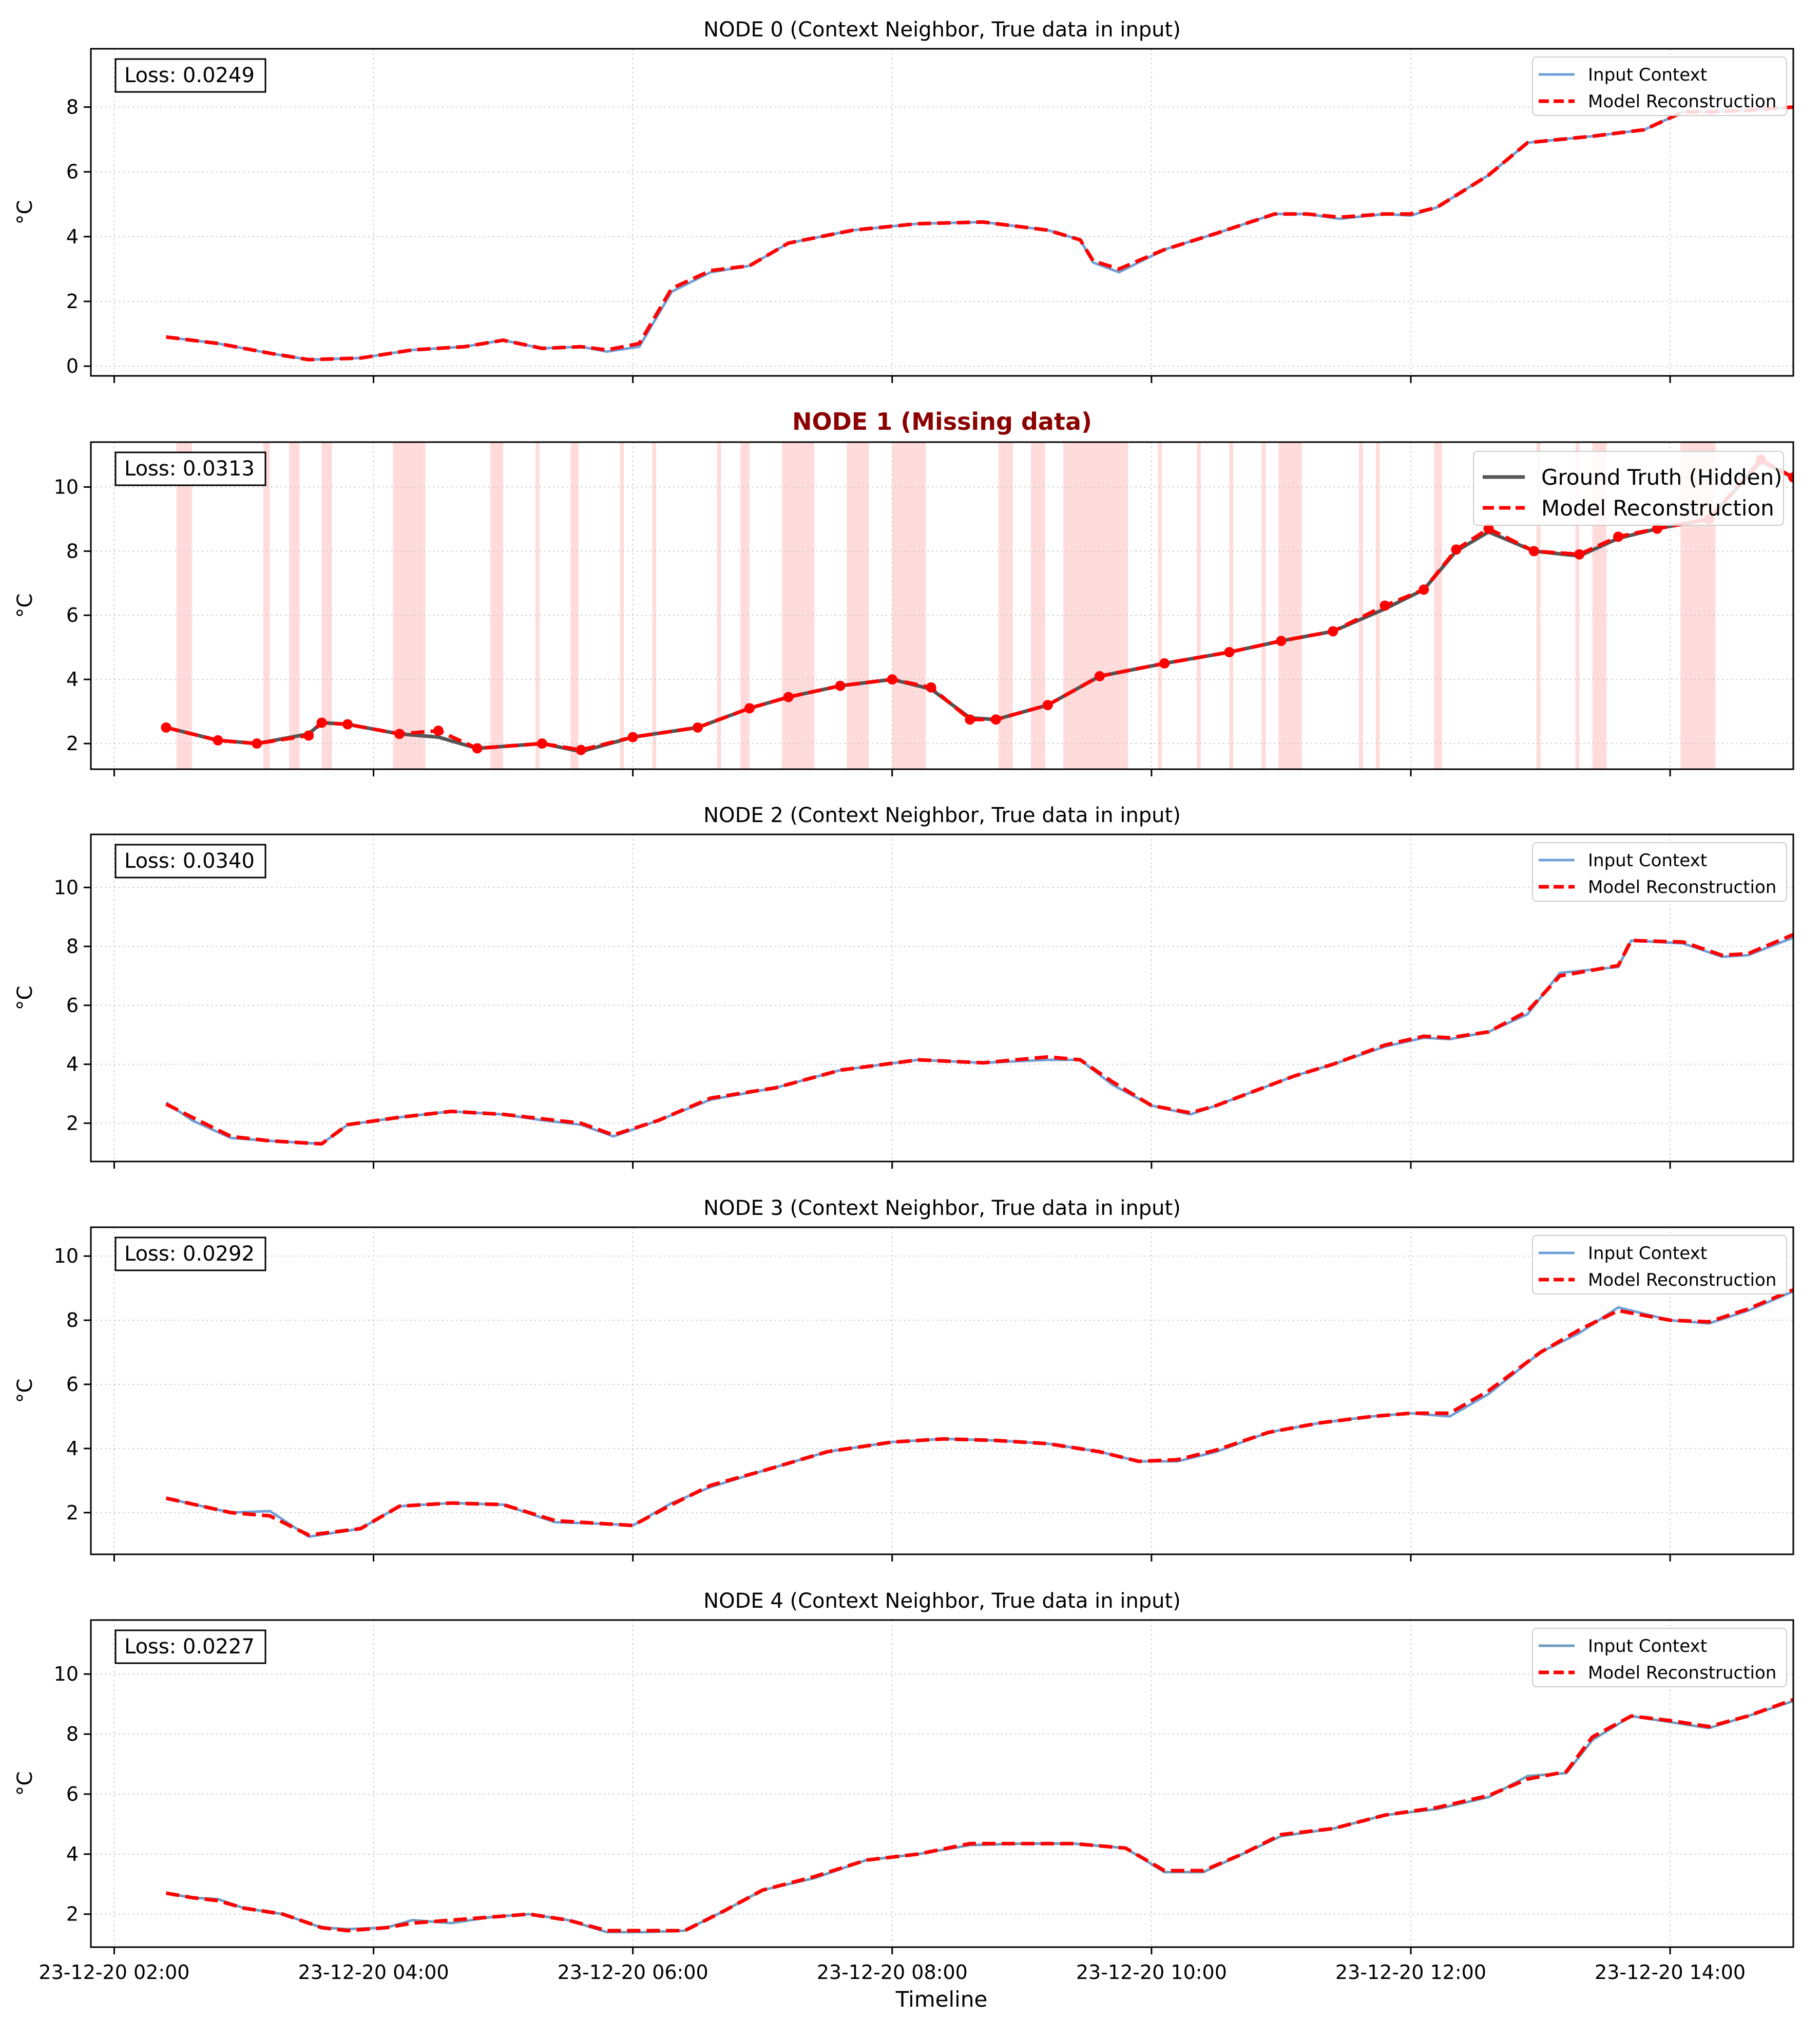  I want to click on x-tick-label: 23-12-20 04:00, so click(373, 1972).